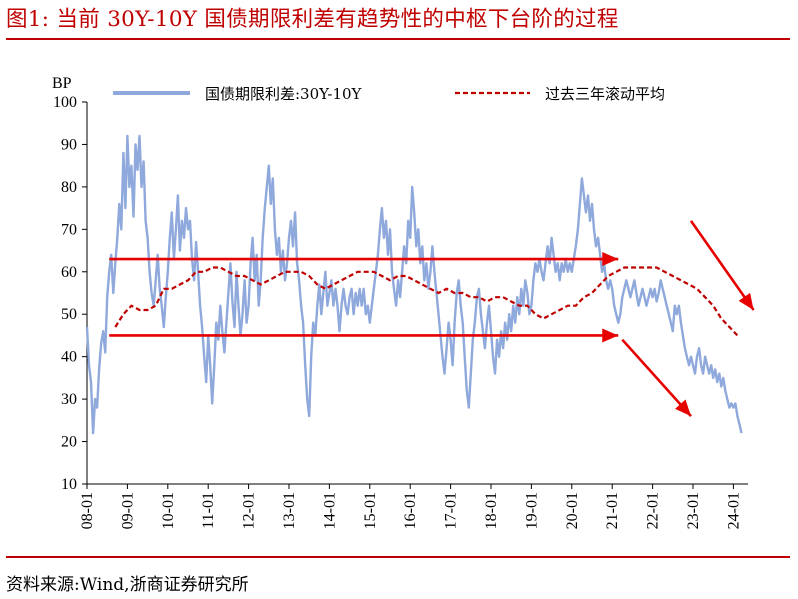 Image resolution: width=798 pixels, height=599 pixels. I want to click on y-tick-label: 100, so click(65, 102).